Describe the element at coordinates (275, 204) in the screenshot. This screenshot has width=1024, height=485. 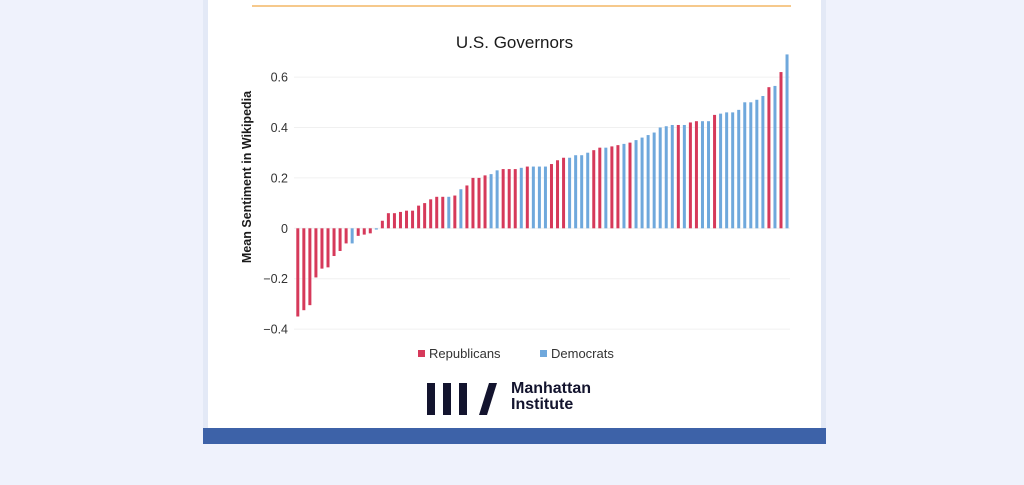
I see `y-axis-ticks: −0.4 −0.2 0 0.2 0.4 0.6` at that location.